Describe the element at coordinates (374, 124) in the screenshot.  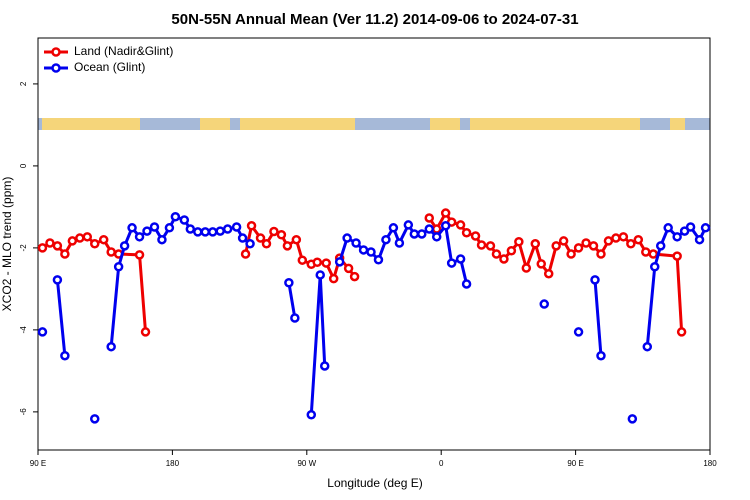
I see `land-ocean-strip` at that location.